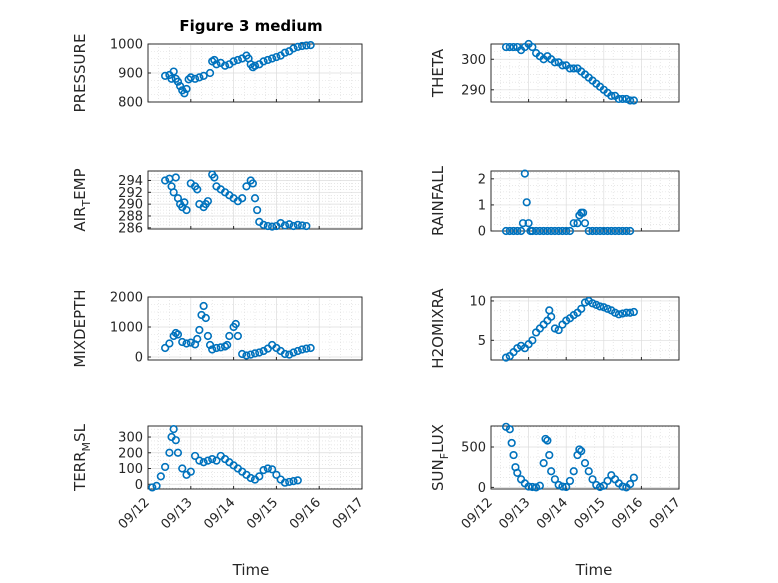 The image size is (778, 583). Describe the element at coordinates (482, 179) in the screenshot. I see `y-tick-label: 2` at that location.